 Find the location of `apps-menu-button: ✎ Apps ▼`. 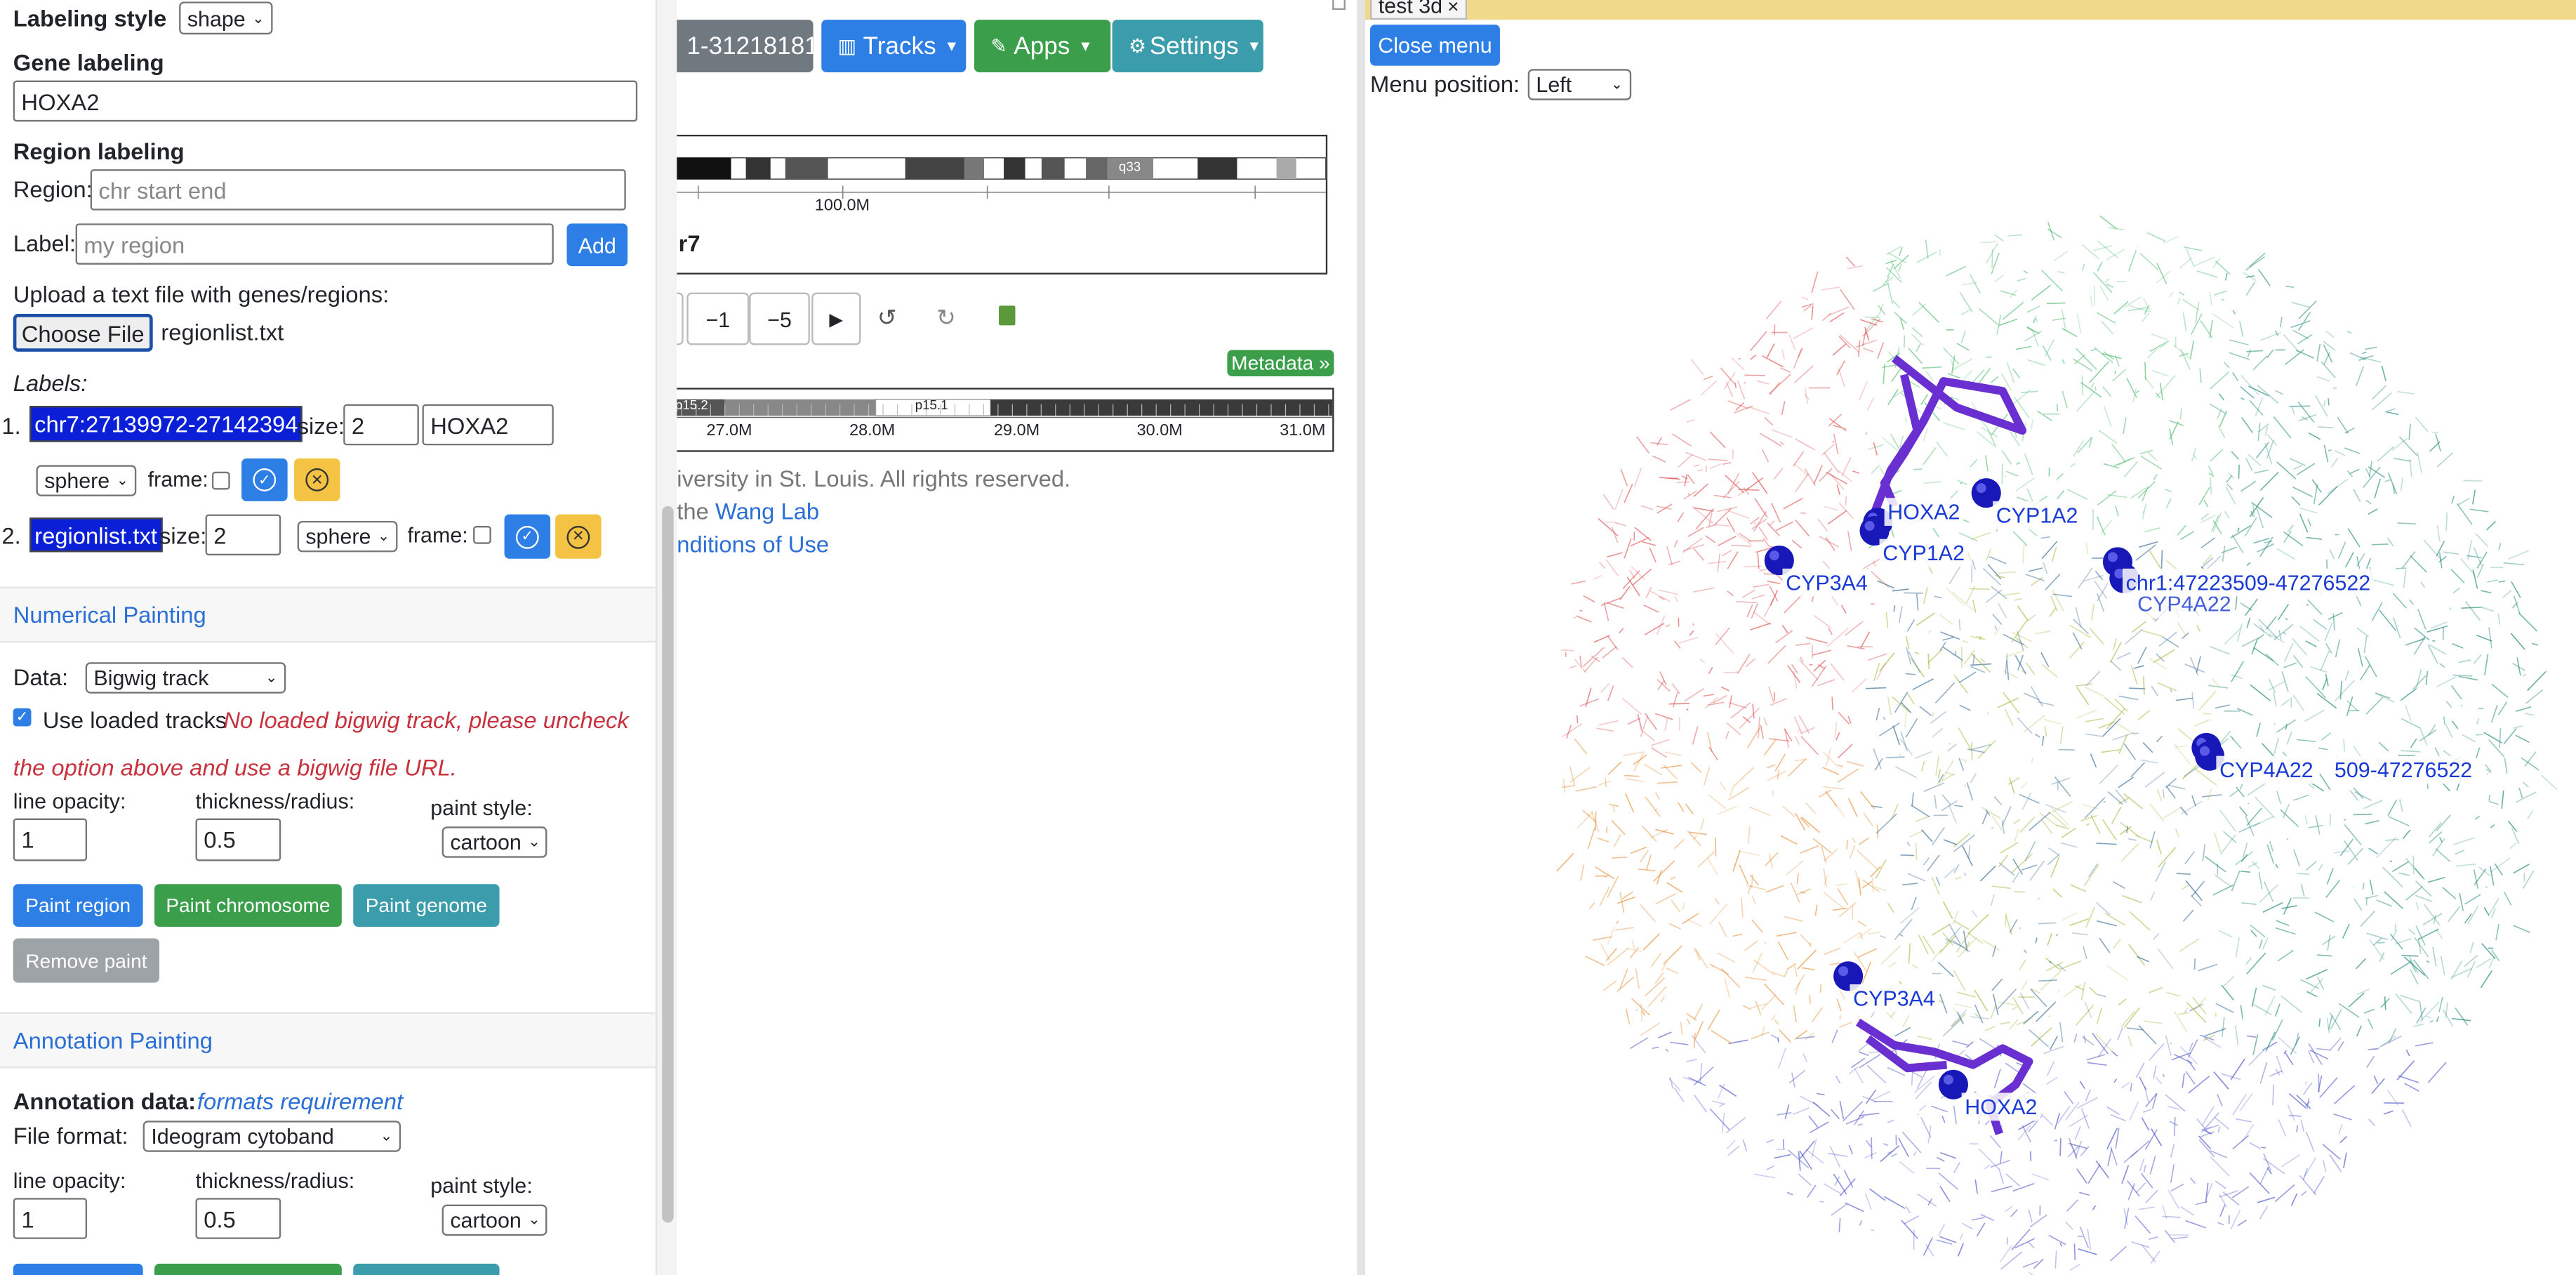

apps-menu-button: ✎ Apps ▼ is located at coordinates (1043, 46).